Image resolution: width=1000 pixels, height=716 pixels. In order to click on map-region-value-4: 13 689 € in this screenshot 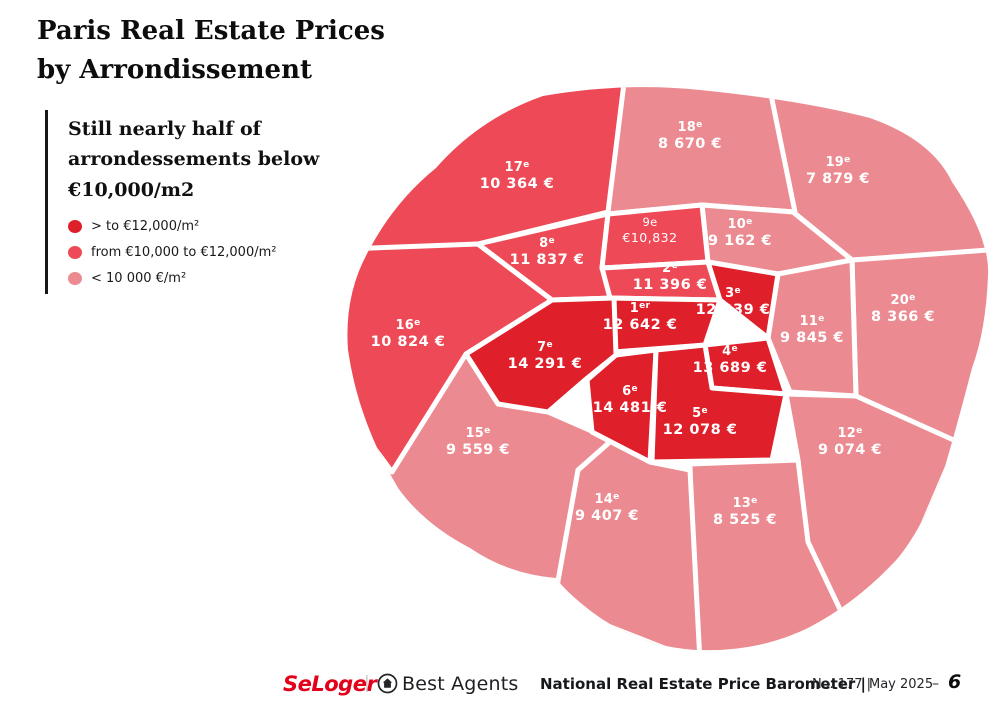, I will do `click(730, 368)`.